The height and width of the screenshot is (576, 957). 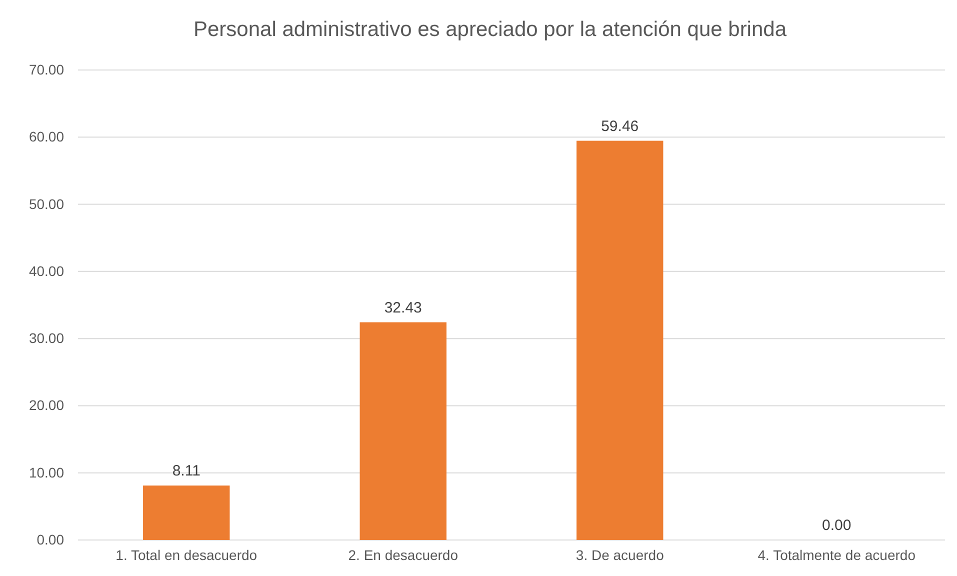 What do you see at coordinates (50, 539) in the screenshot?
I see `y-tick-label: 0.00` at bounding box center [50, 539].